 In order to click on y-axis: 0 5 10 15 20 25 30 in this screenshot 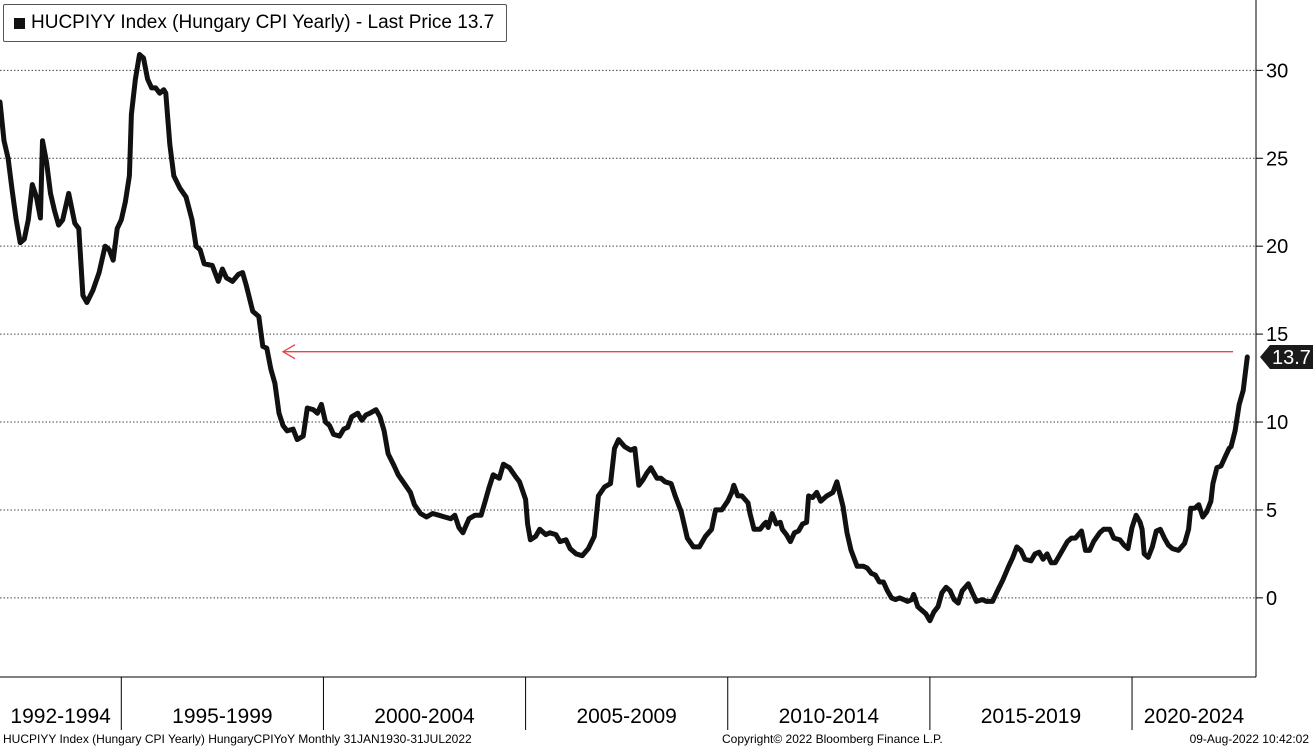, I will do `click(1271, 338)`.